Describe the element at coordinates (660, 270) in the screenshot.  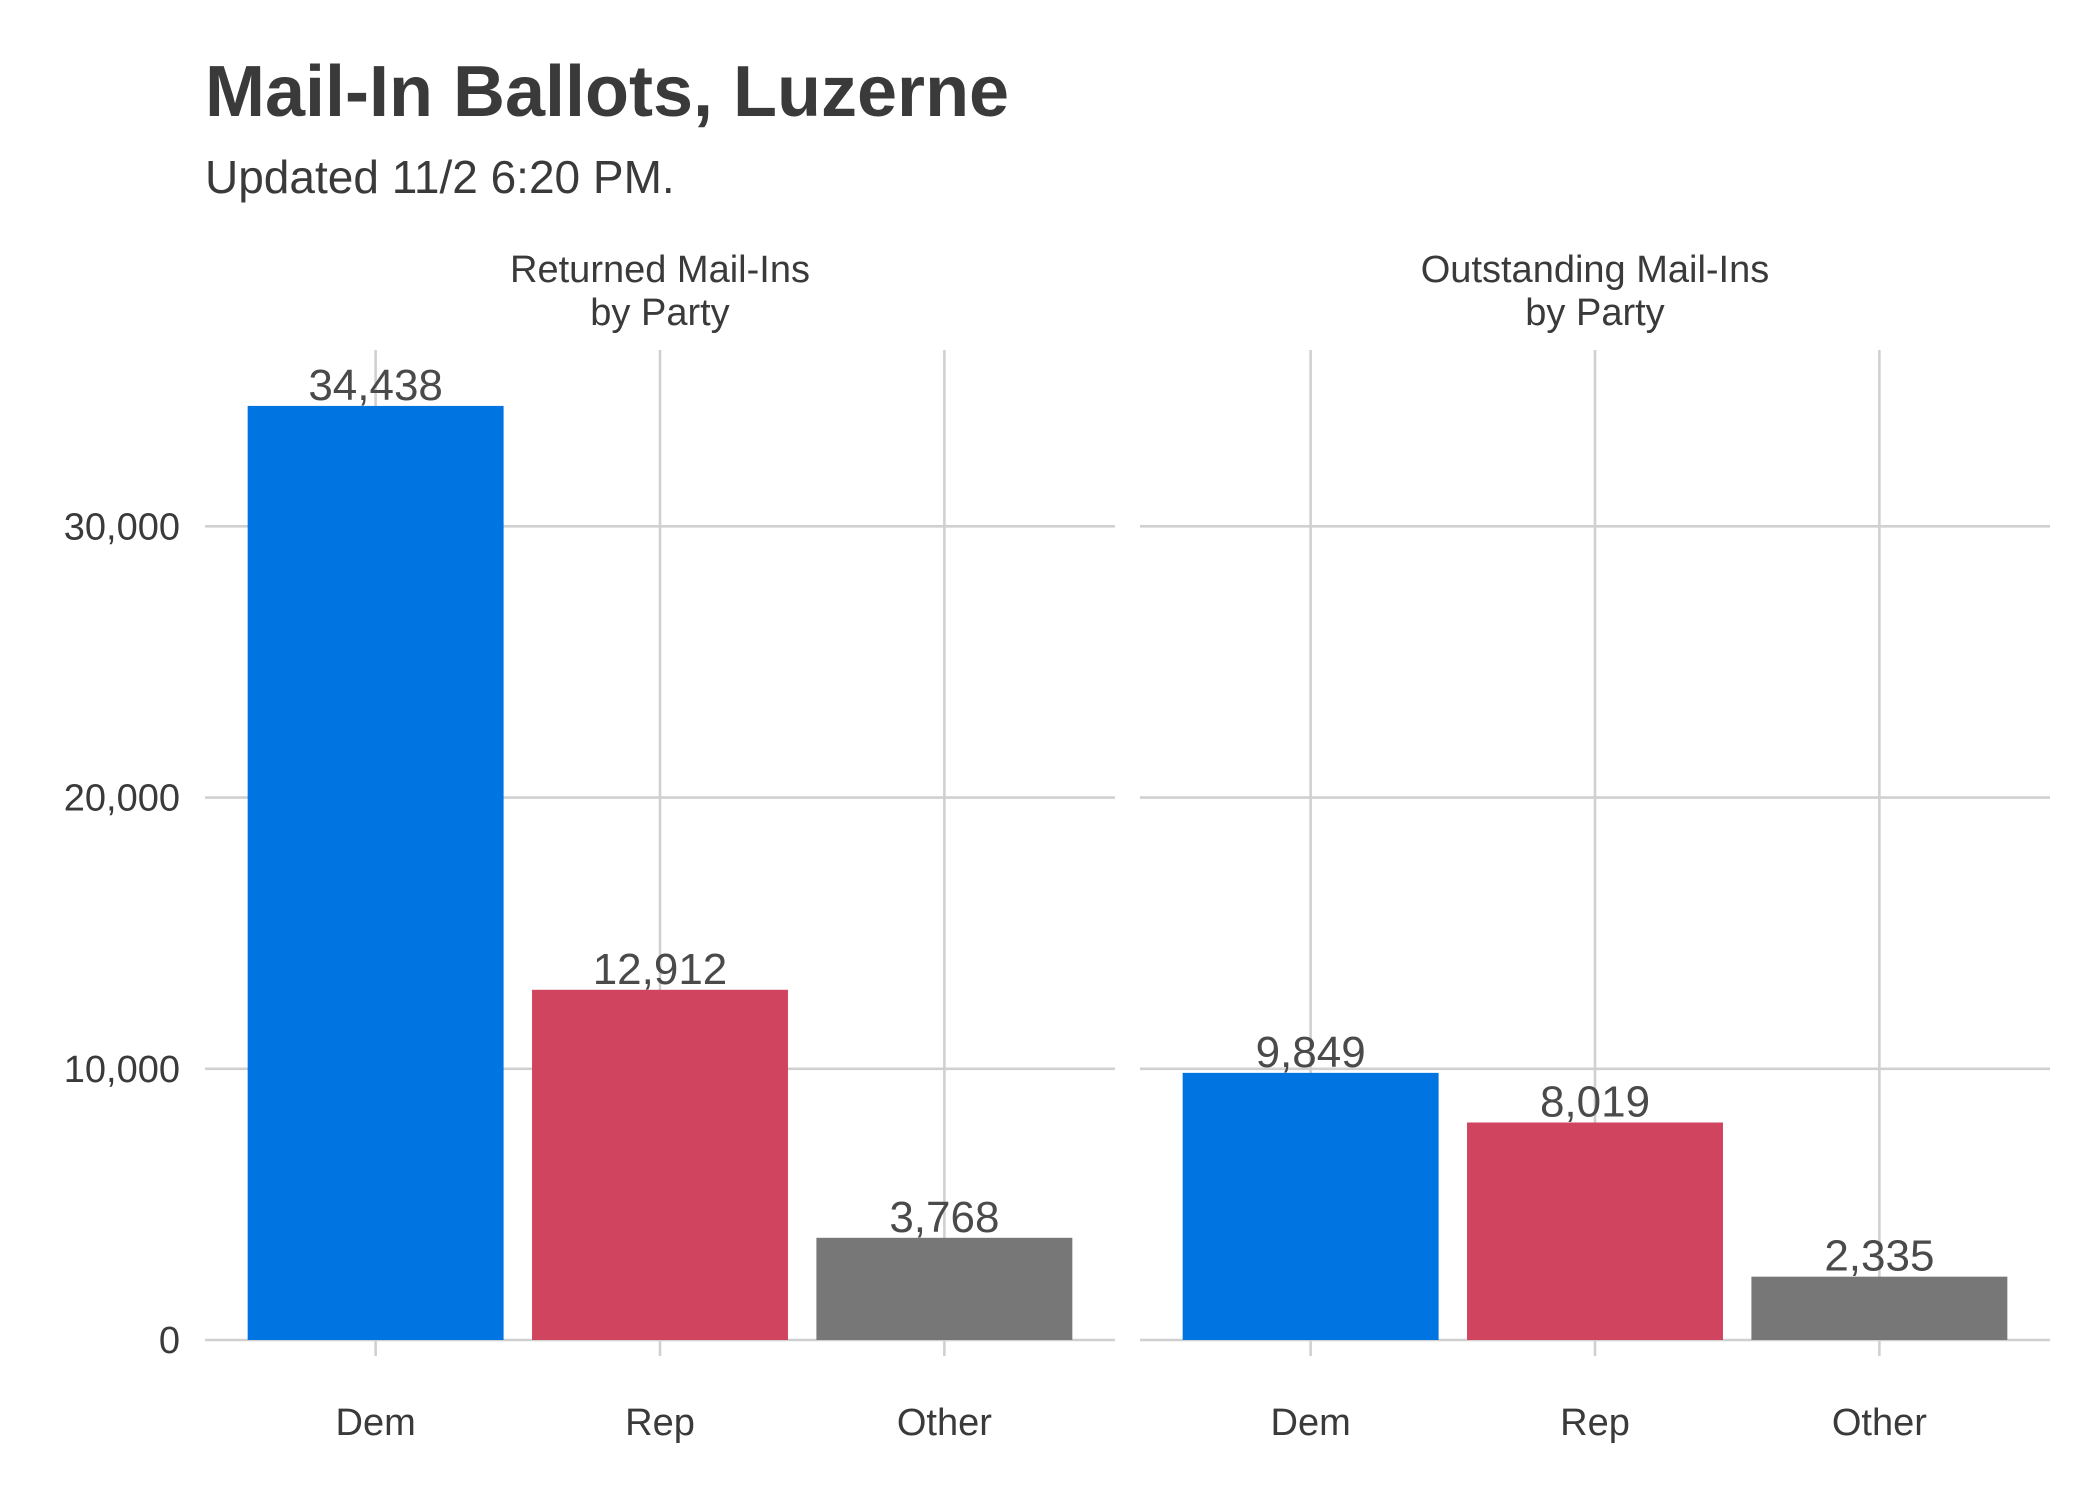
I see `facet-strip-label: Returned Mail-Ins` at that location.